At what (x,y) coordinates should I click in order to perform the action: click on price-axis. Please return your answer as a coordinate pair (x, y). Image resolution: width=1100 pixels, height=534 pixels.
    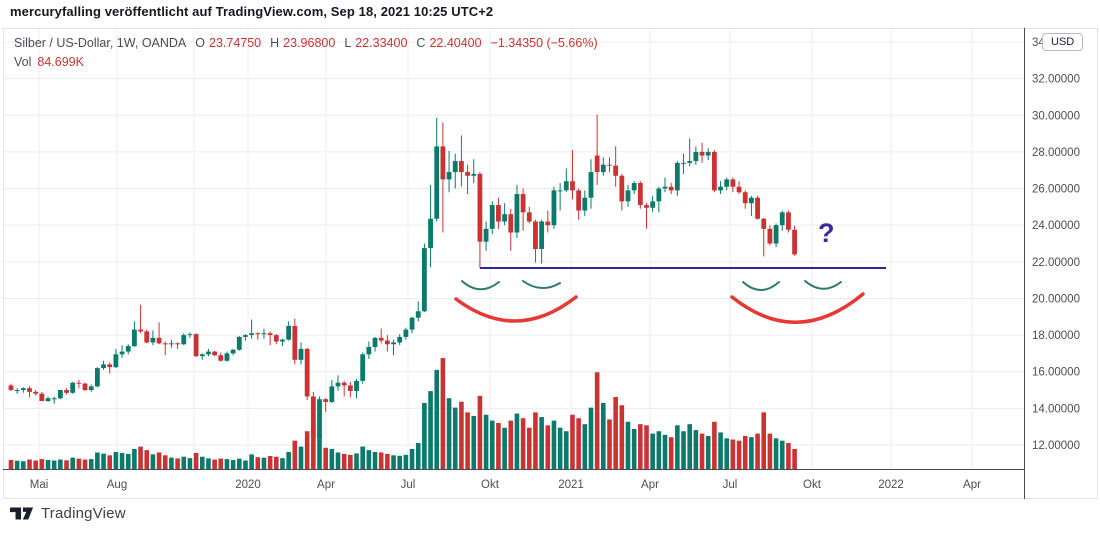
    Looking at the image, I should click on (1062, 263).